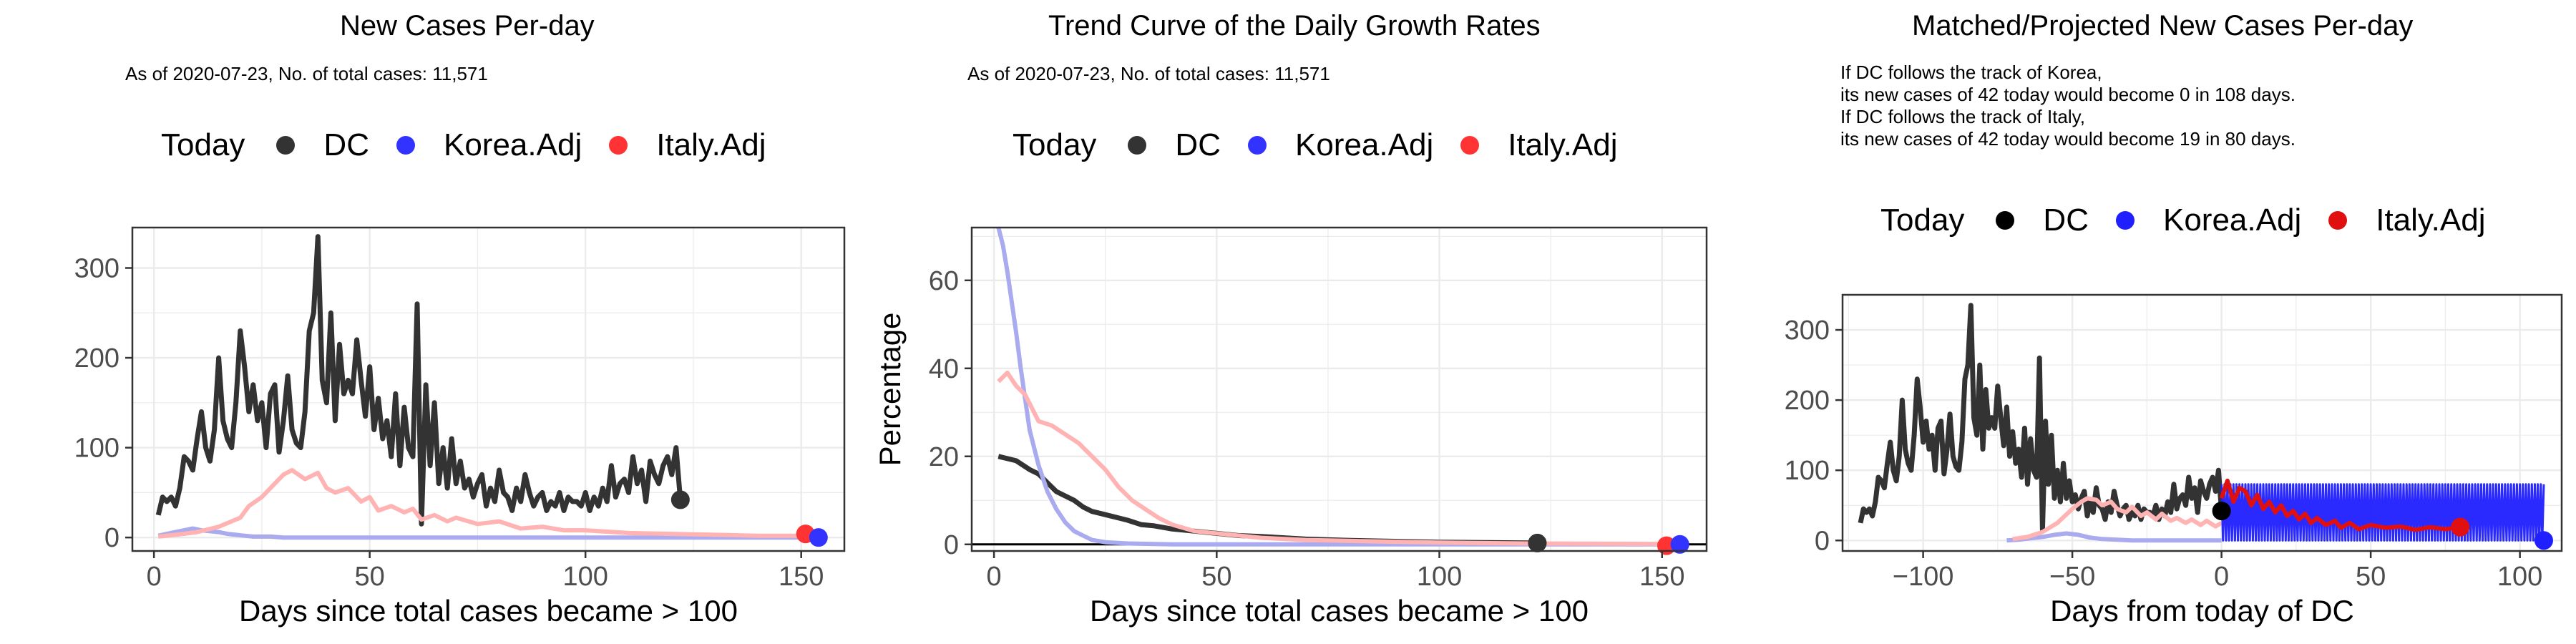 The width and height of the screenshot is (2576, 644). What do you see at coordinates (2460, 527) in the screenshot?
I see `today-point-italy-adj` at bounding box center [2460, 527].